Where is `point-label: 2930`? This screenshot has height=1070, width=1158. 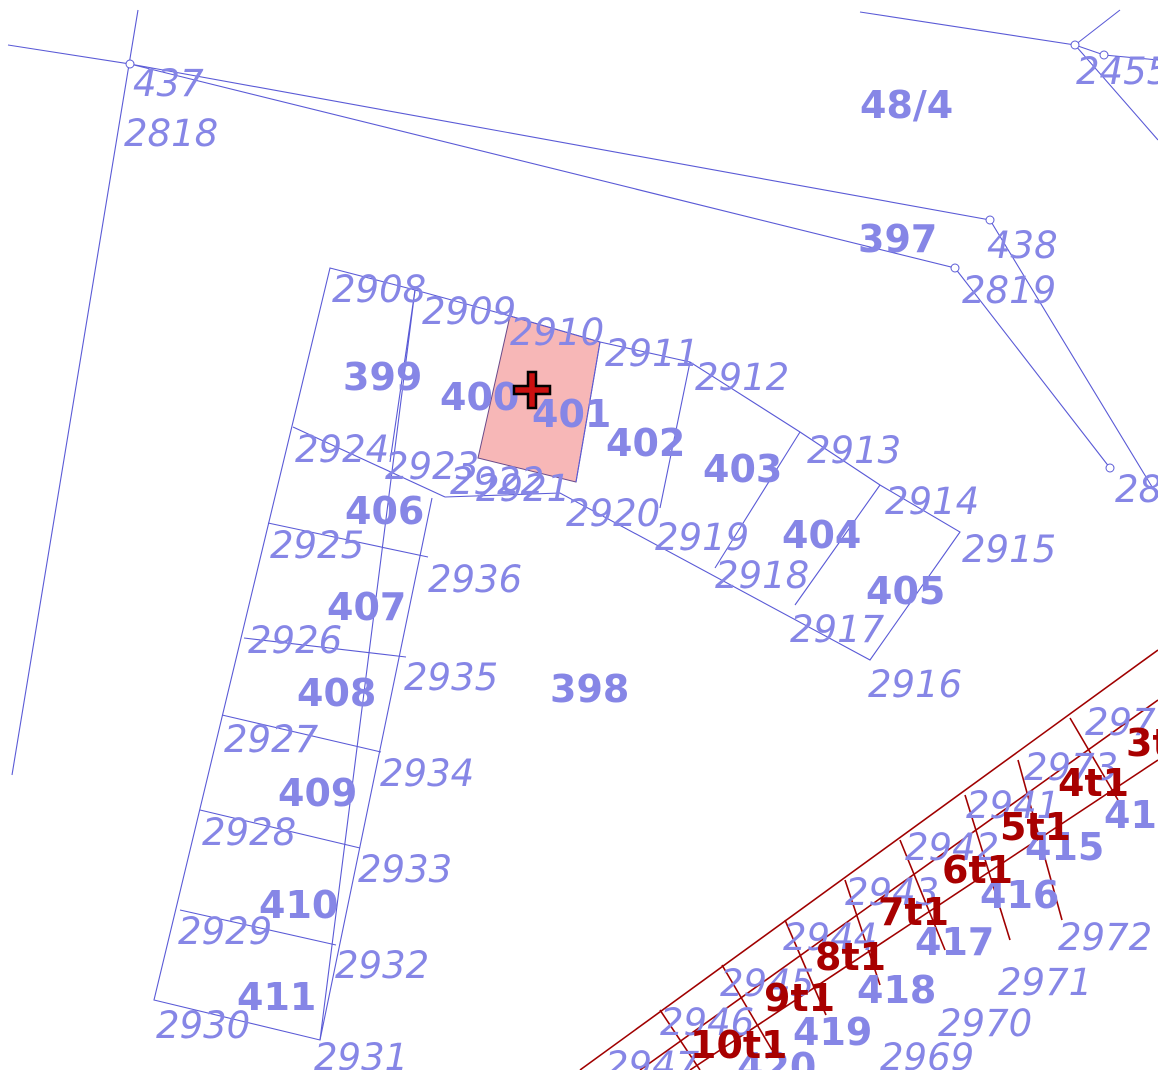
point-label: 2930 is located at coordinates (203, 1025).